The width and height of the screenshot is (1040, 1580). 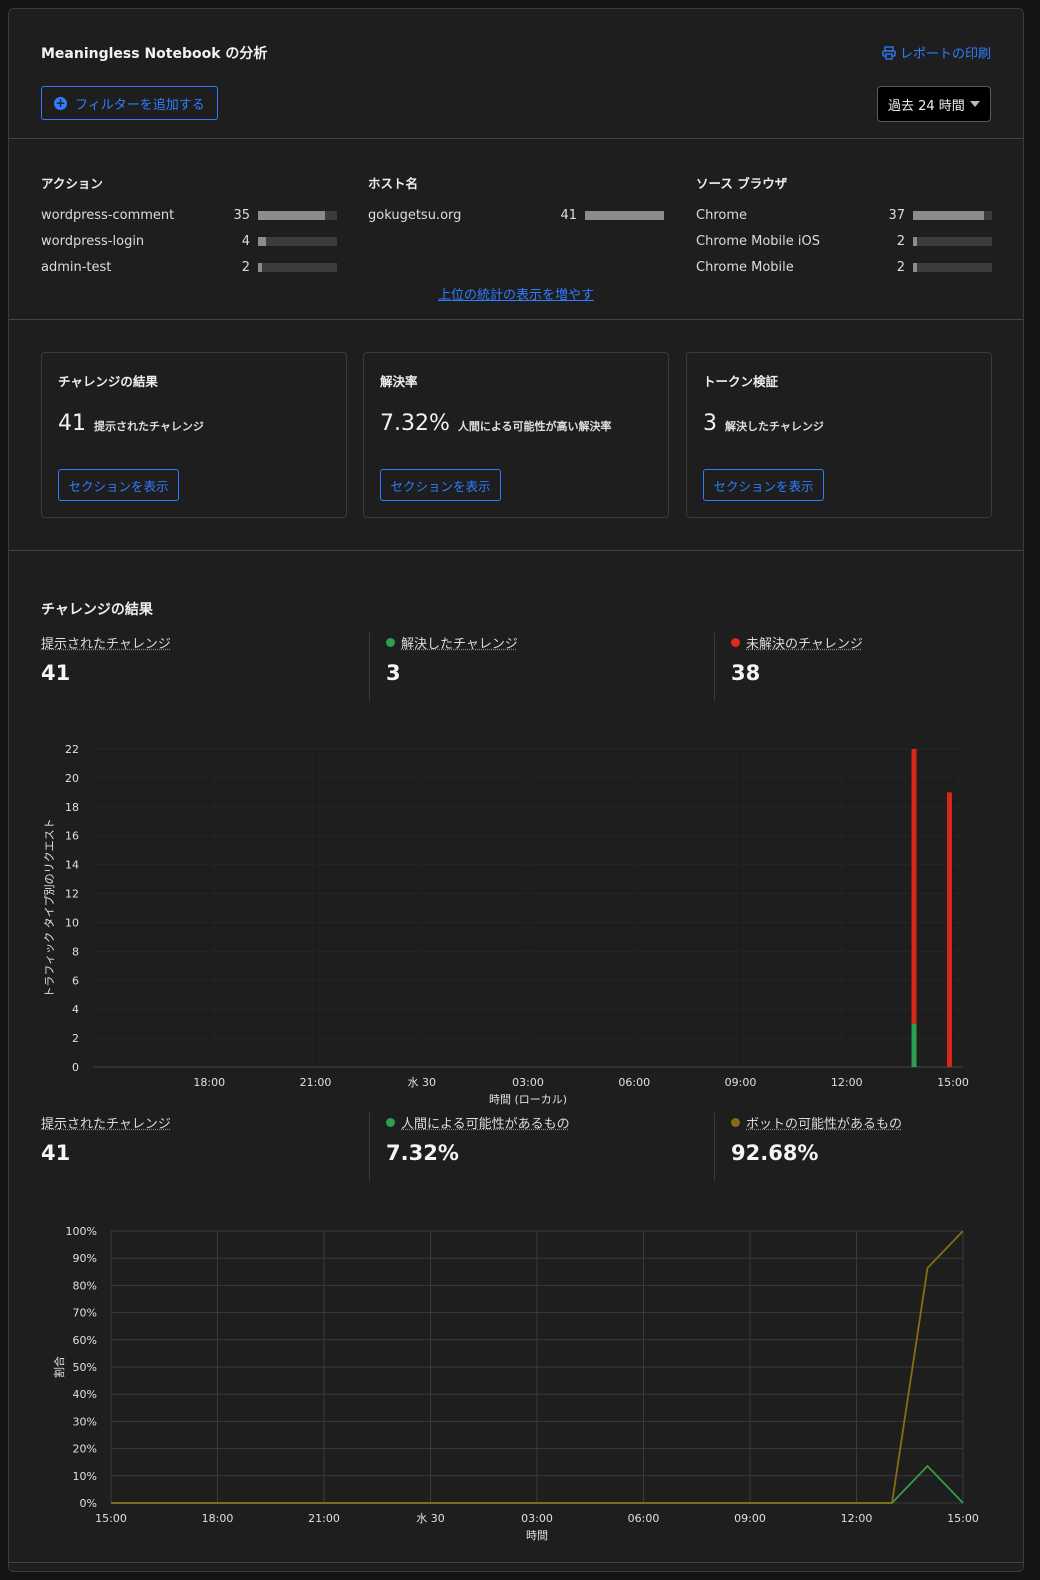 I want to click on kpi-label-text: 解決したチャレンジ, so click(x=459, y=644).